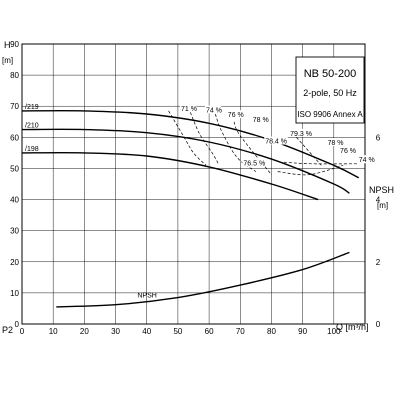 The width and height of the screenshot is (400, 400). Describe the element at coordinates (14, 200) in the screenshot. I see `y-tick-label: 40` at that location.